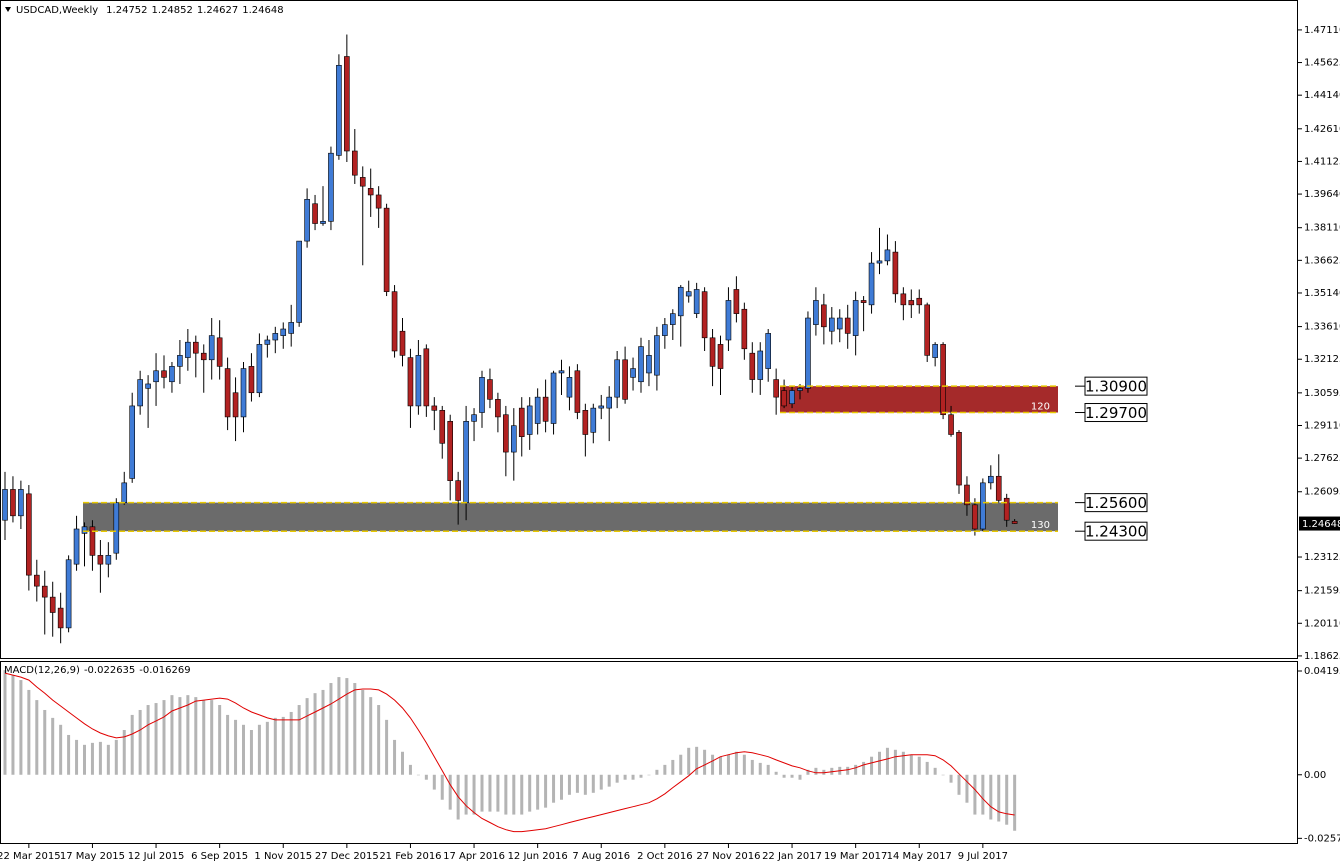 The image size is (1340, 866). I want to click on zone-layer, so click(570, 459).